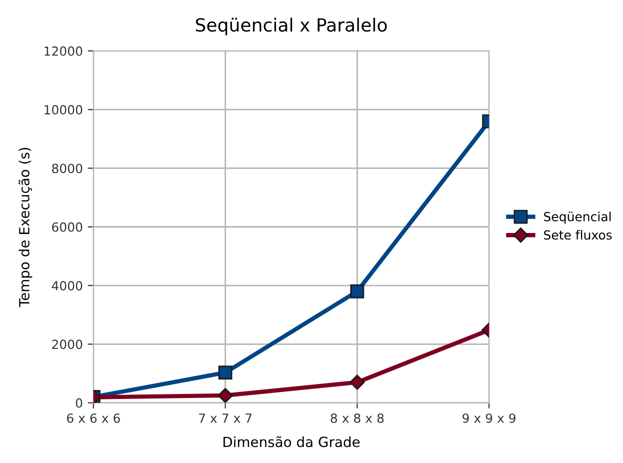  I want to click on y-tick-label: 10000, so click(63, 110).